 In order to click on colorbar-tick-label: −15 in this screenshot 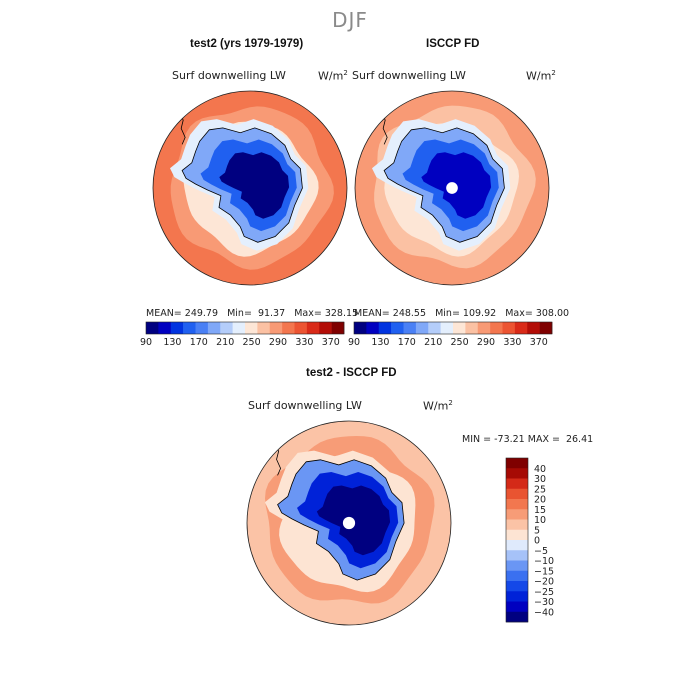, I will do `click(544, 571)`.